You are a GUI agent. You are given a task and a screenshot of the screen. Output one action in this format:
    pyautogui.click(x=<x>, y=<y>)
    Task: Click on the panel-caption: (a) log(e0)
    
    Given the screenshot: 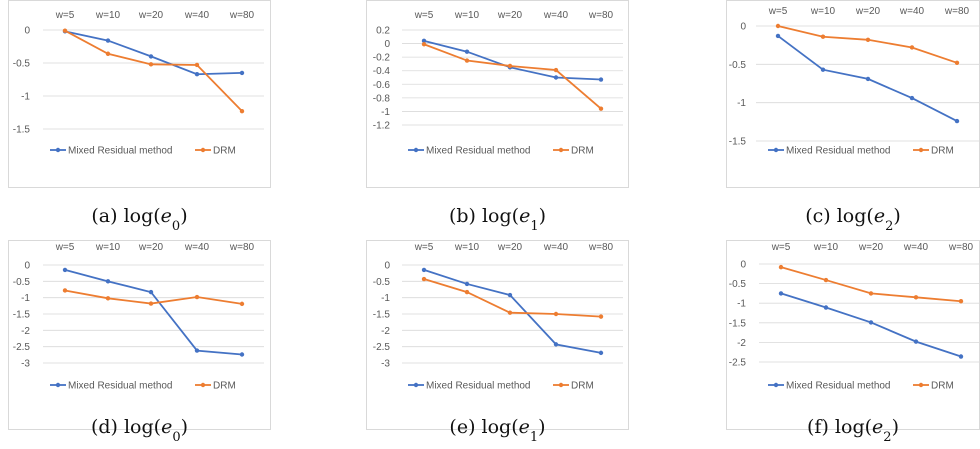 What is the action you would take?
    pyautogui.click(x=139, y=219)
    